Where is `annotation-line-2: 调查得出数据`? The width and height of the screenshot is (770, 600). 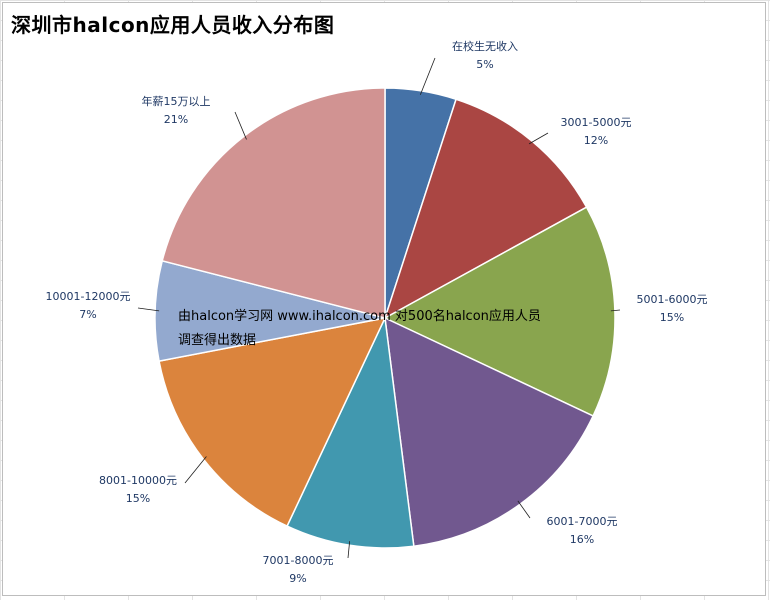 annotation-line-2: 调查得出数据 is located at coordinates (217, 340).